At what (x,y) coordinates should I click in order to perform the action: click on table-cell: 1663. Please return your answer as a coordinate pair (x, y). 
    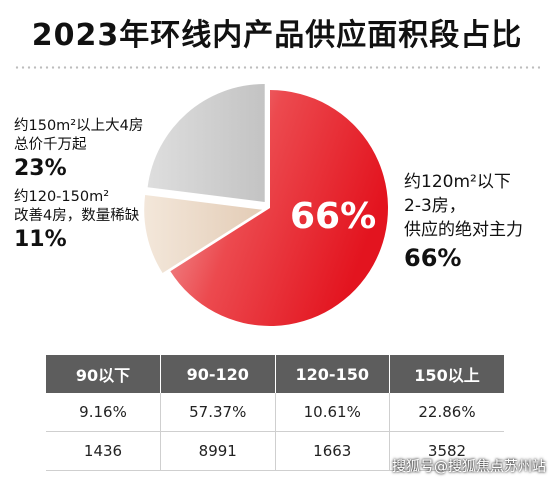
    Looking at the image, I should click on (332, 451).